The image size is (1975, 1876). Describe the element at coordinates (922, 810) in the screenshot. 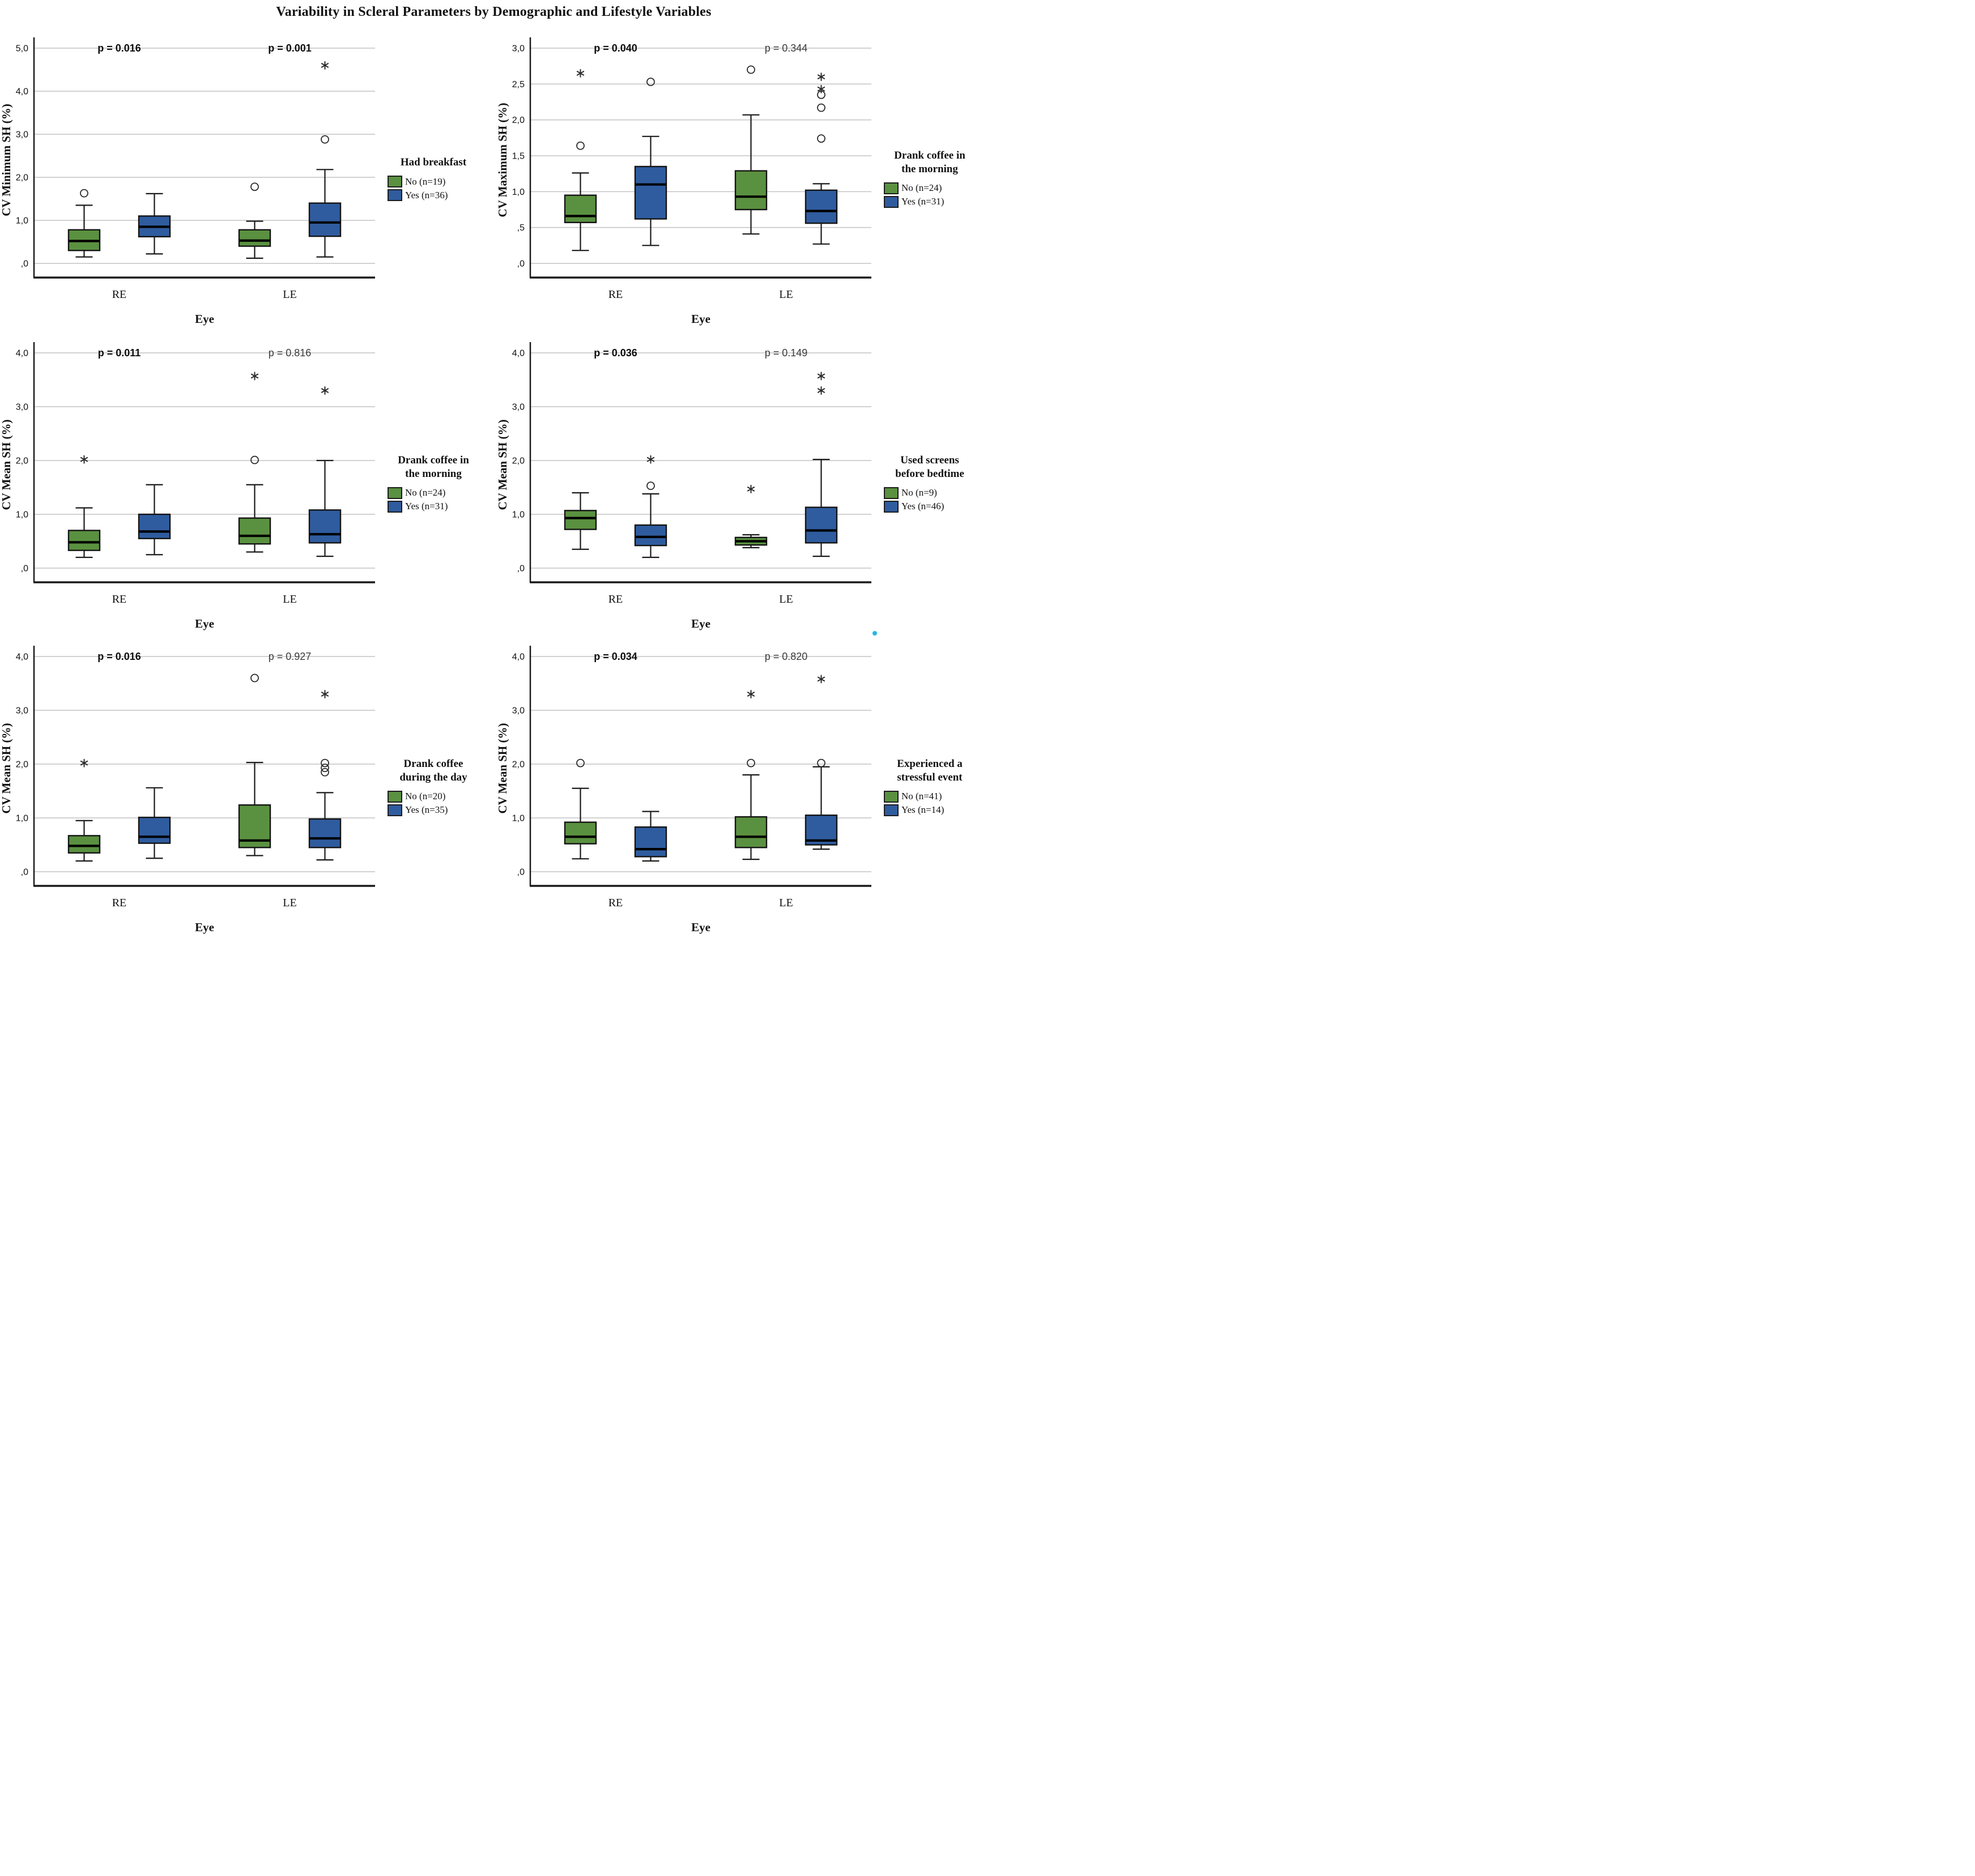

I see `legend-label-yes: Yes (n=14)` at that location.